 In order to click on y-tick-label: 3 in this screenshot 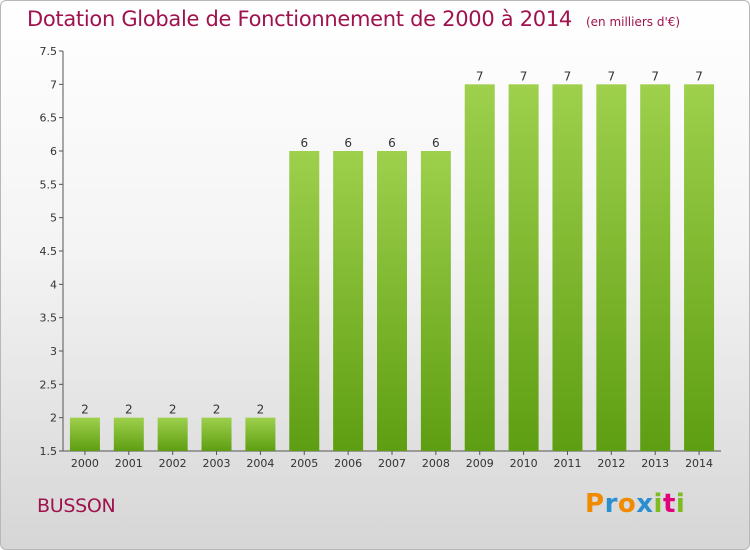, I will do `click(53, 351)`.